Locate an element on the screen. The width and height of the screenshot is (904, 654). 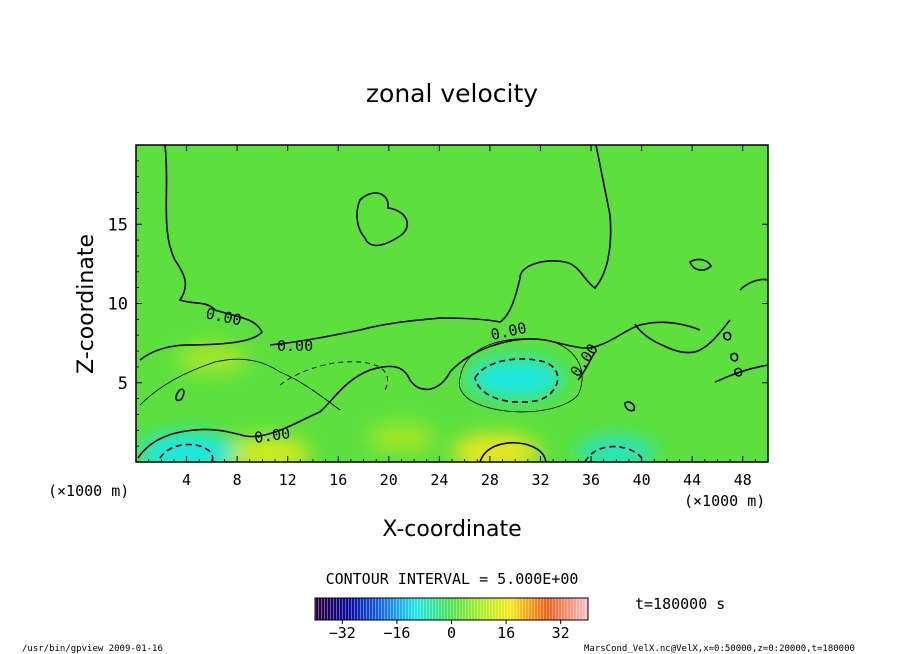
x-axis-unit-right: (×1000 m) is located at coordinates (724, 501).